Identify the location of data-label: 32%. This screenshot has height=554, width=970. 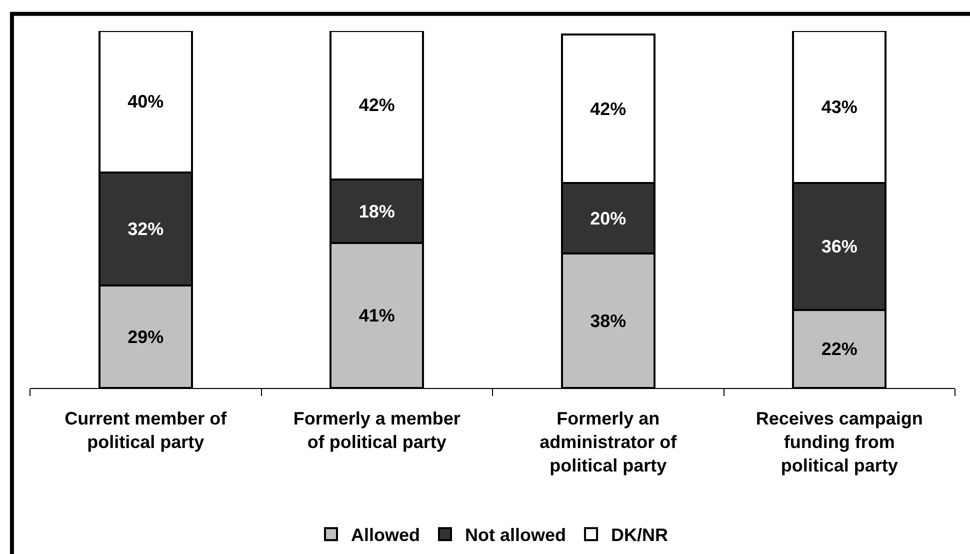
(146, 228).